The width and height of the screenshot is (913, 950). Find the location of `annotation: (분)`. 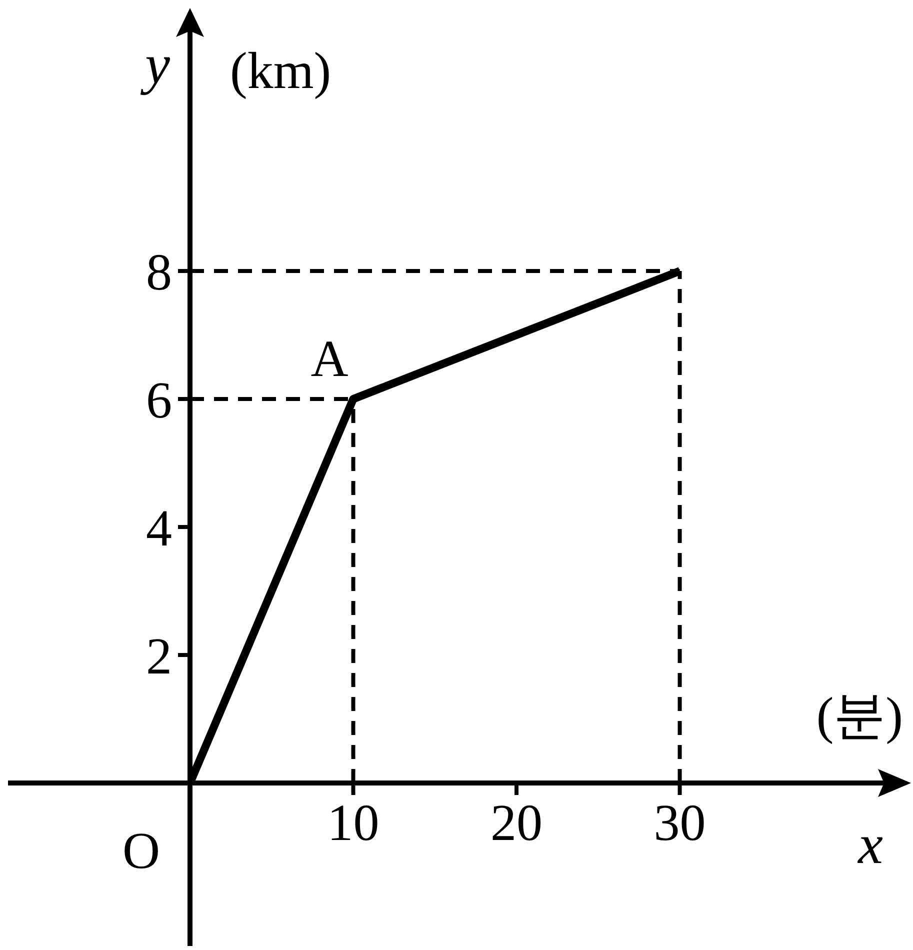

annotation: (분) is located at coordinates (859, 716).